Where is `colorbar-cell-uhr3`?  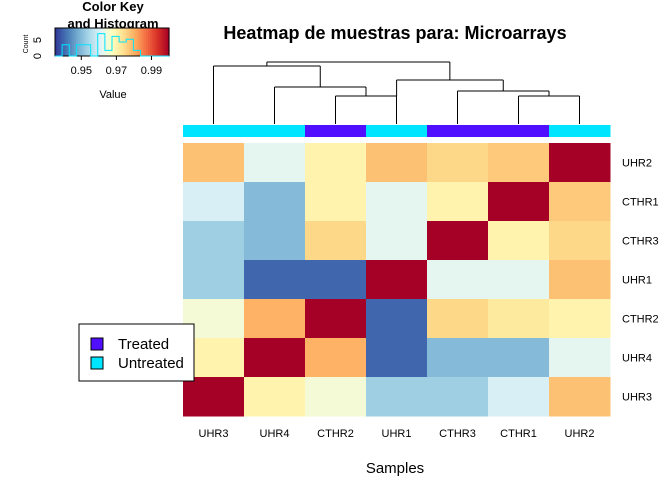
colorbar-cell-uhr3 is located at coordinates (214, 131).